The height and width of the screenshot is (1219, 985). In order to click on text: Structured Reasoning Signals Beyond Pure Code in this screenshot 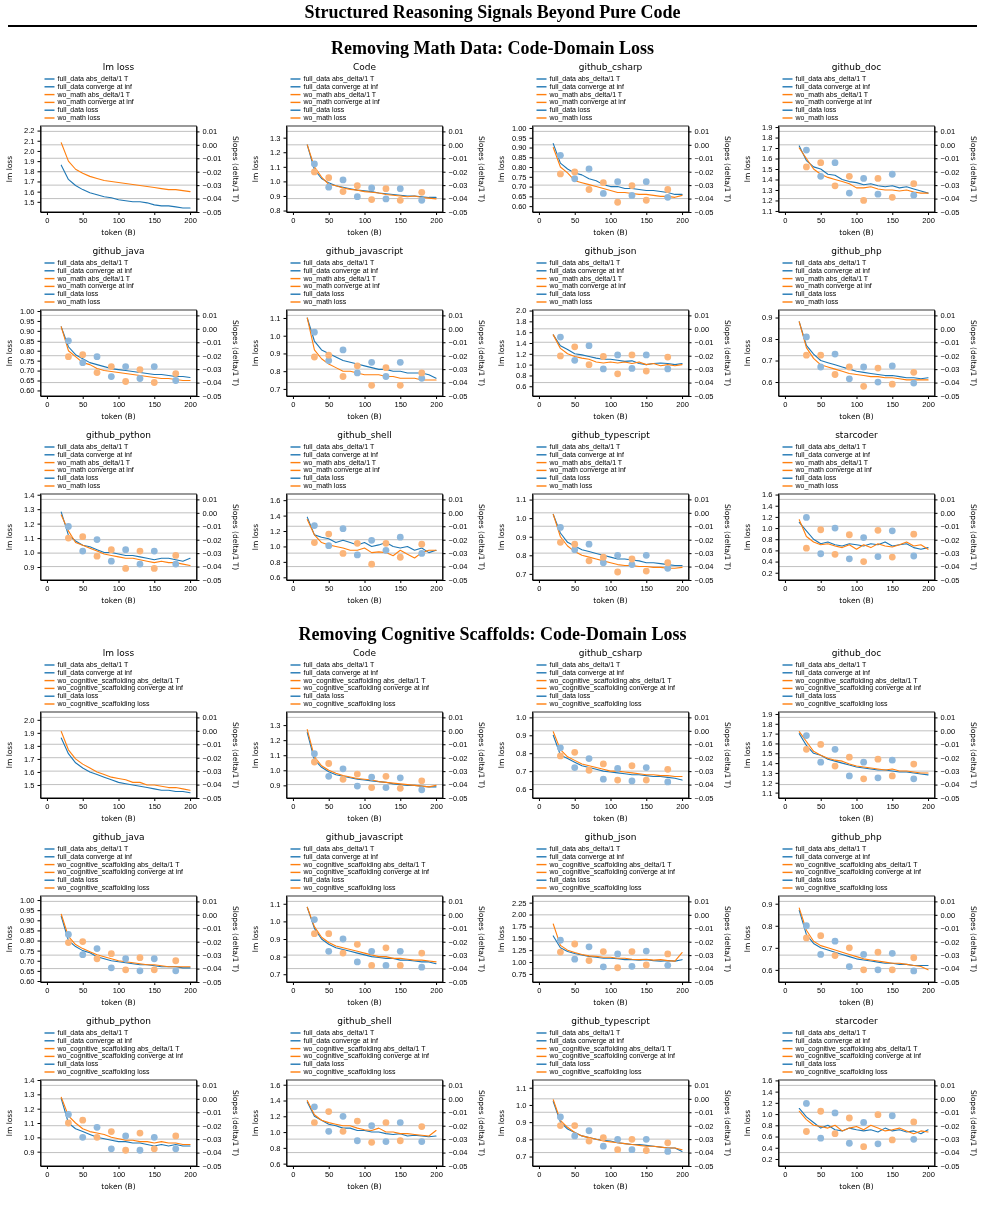, I will do `click(492, 12)`.